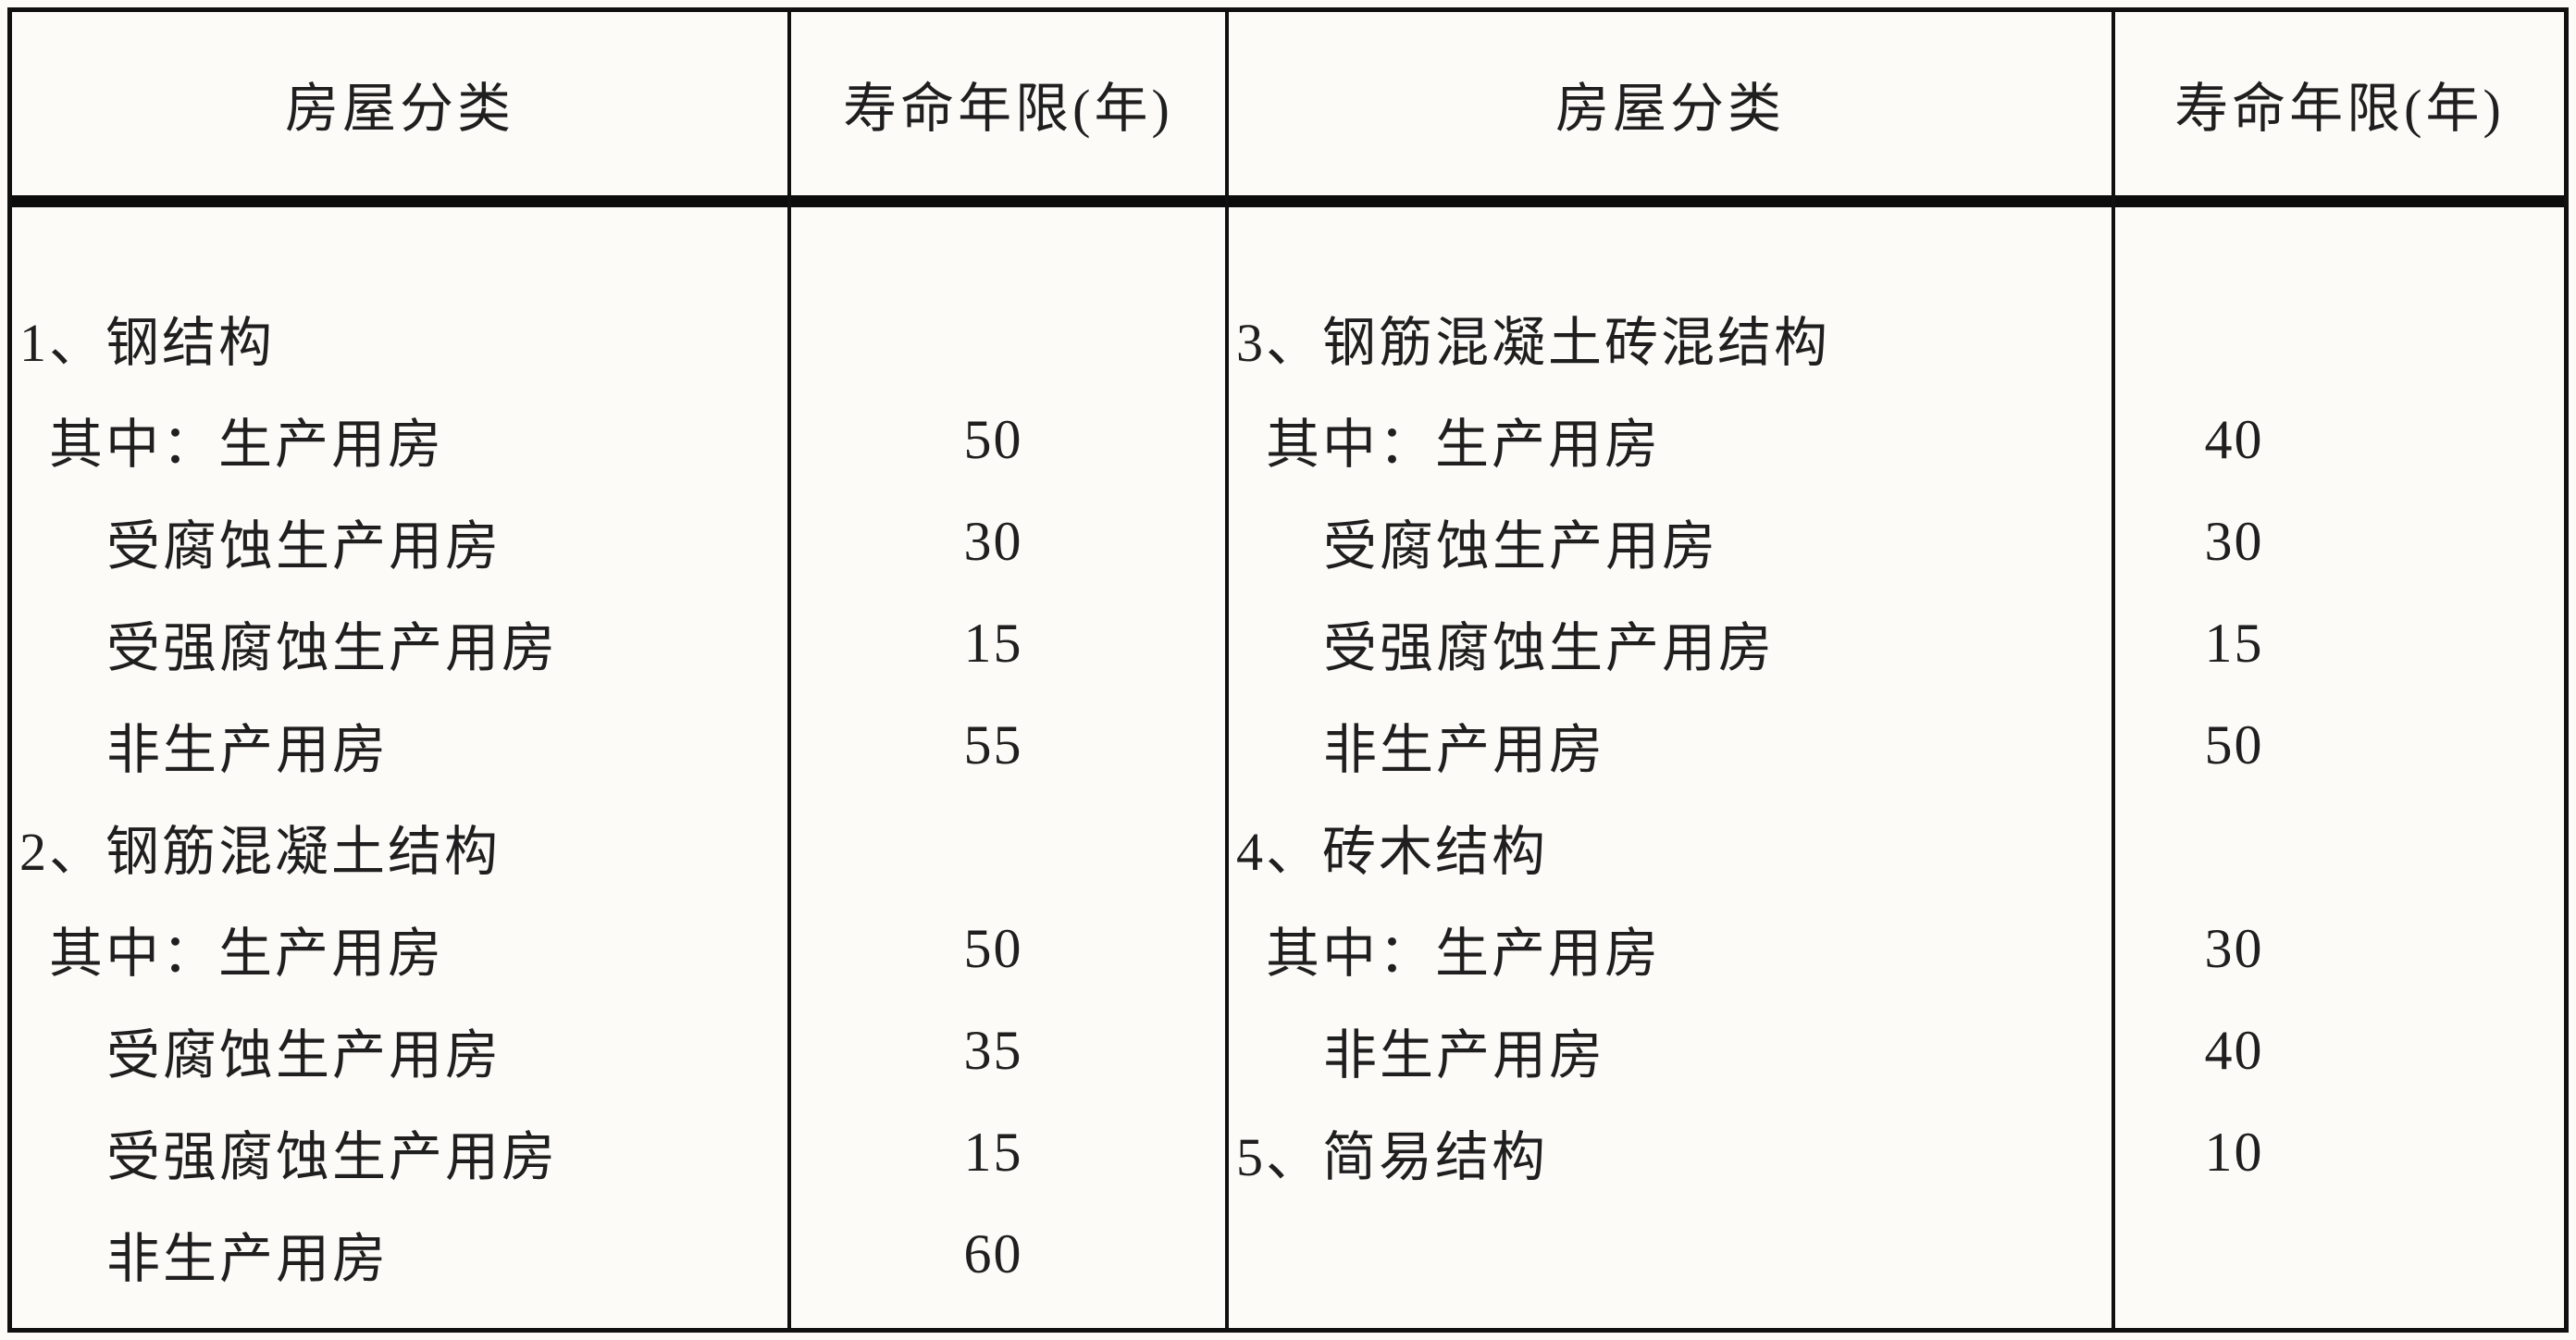 The image size is (2576, 1340). What do you see at coordinates (993, 1050) in the screenshot?
I see `table-cell-value: 35` at bounding box center [993, 1050].